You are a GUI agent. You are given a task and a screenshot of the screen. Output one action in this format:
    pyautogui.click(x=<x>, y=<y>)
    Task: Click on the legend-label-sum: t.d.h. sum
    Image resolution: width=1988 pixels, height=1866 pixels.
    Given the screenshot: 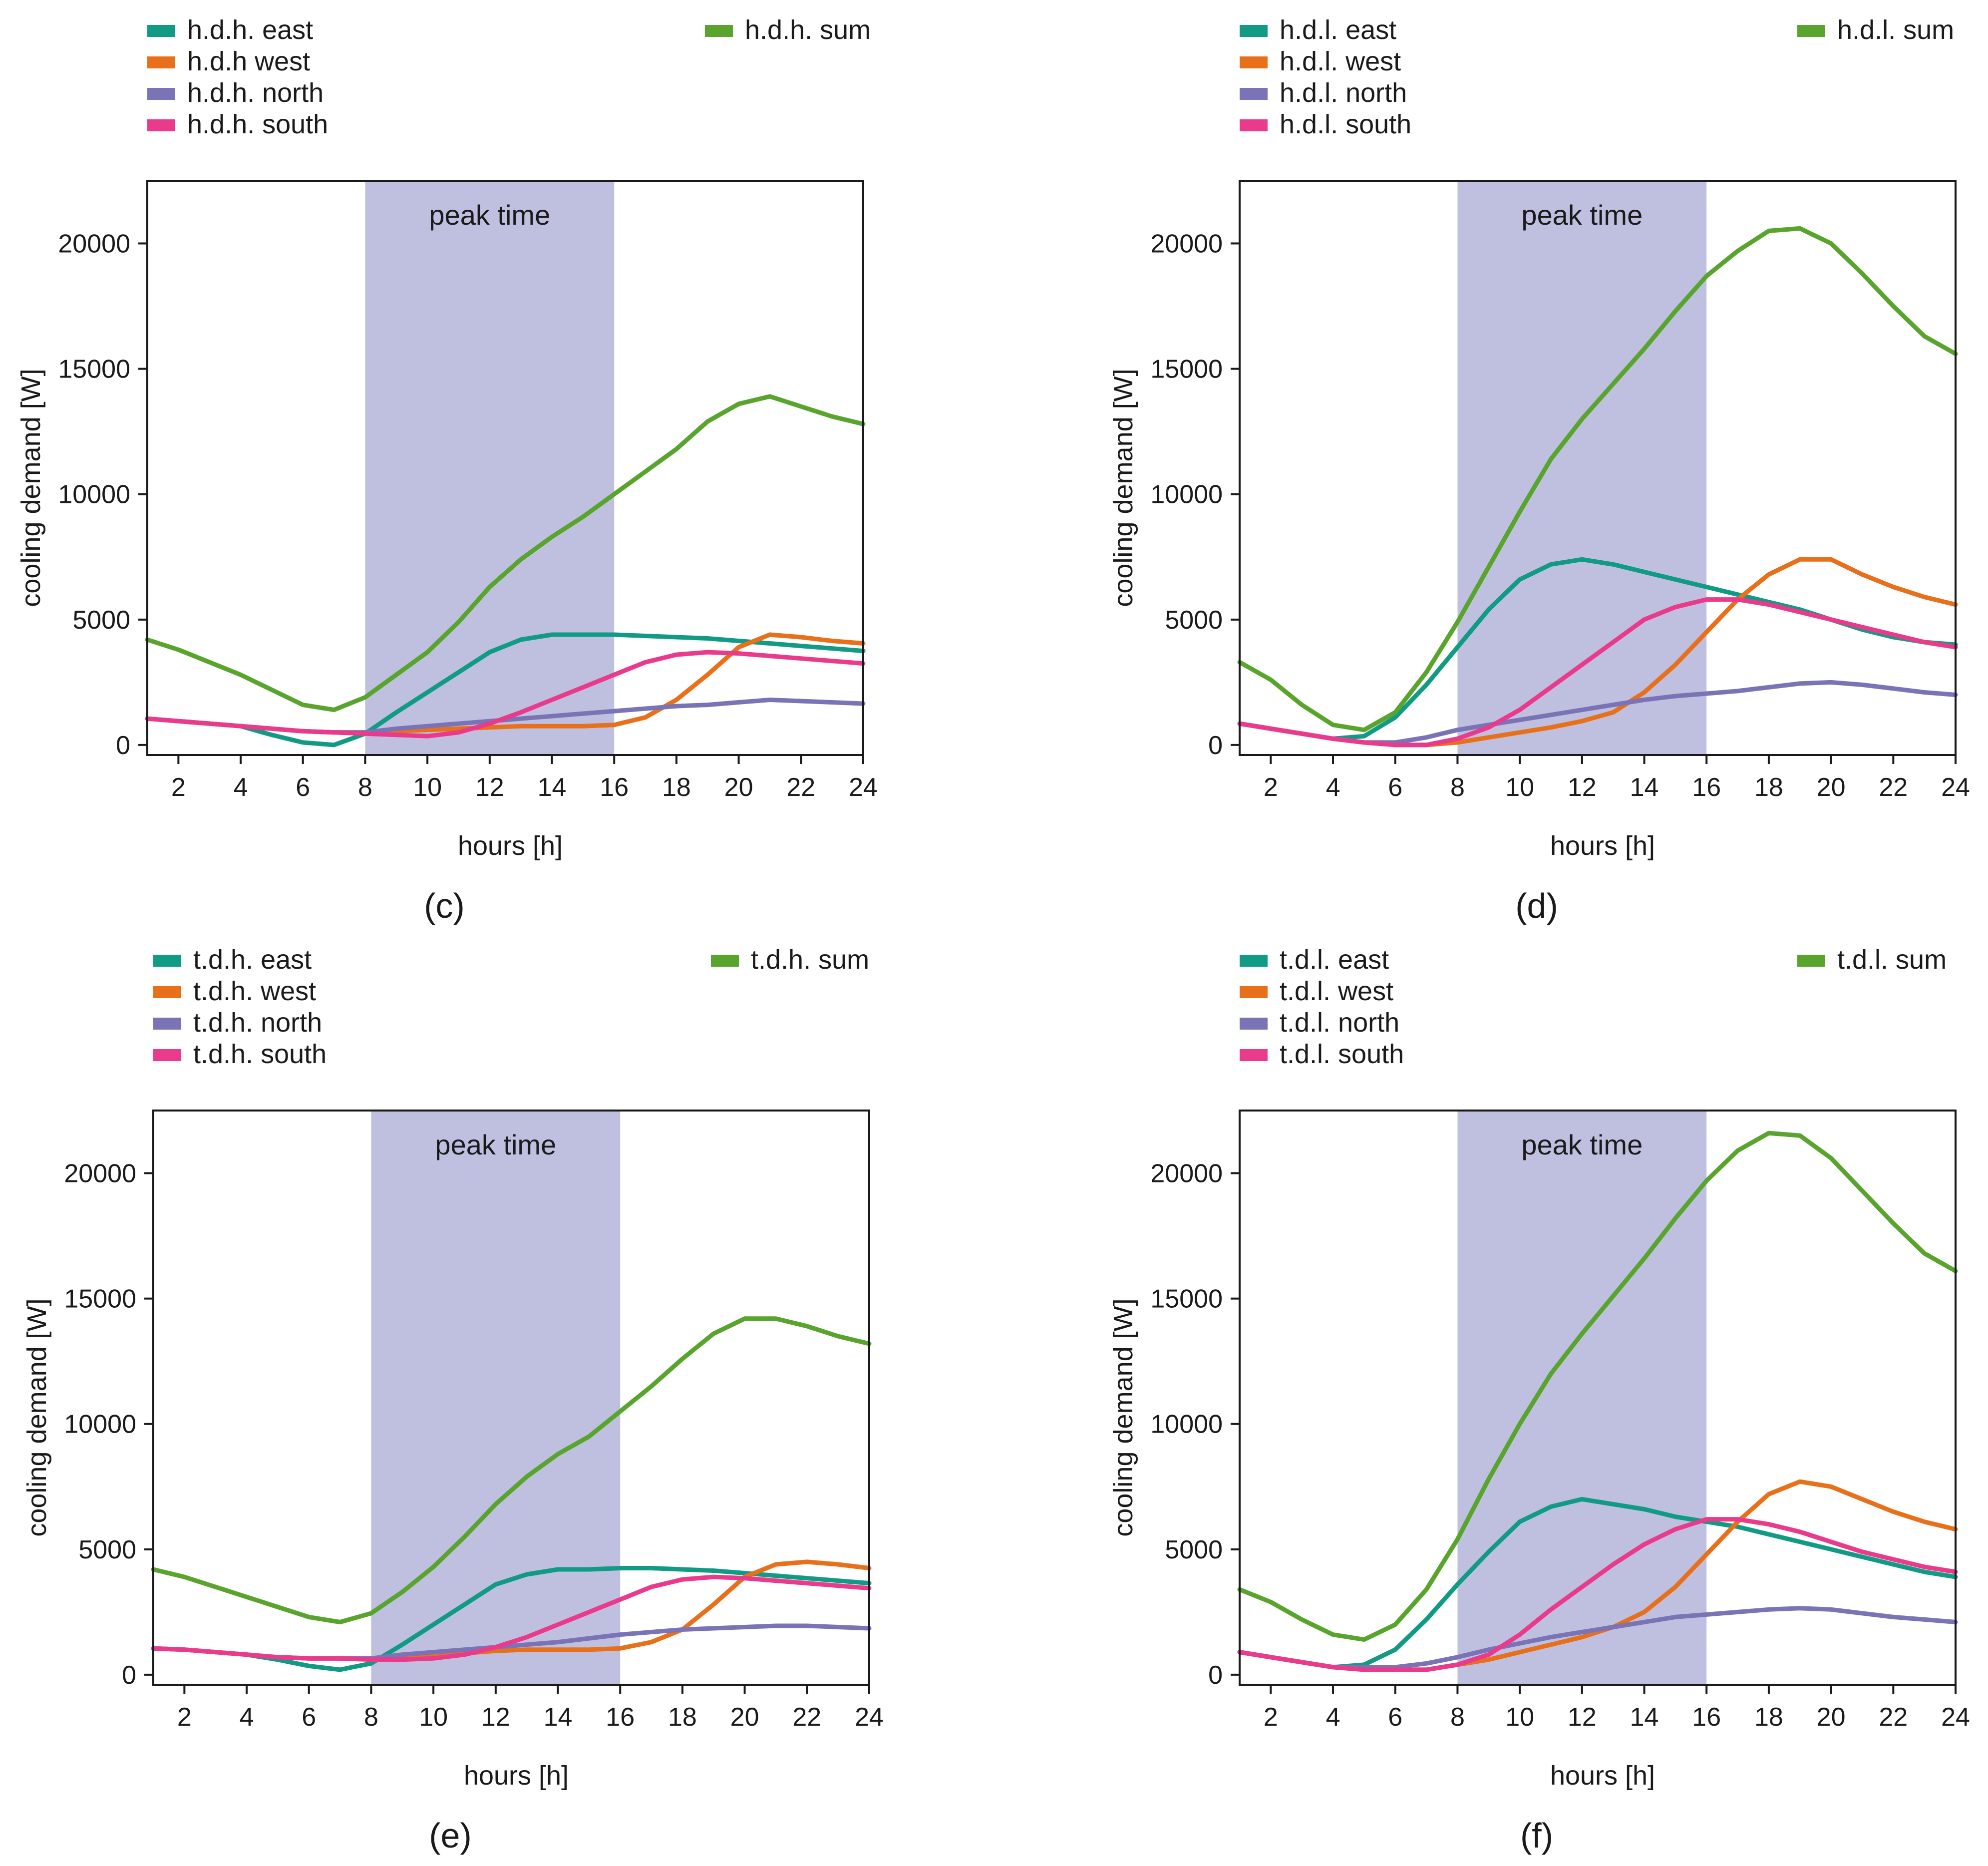 What is the action you would take?
    pyautogui.click(x=810, y=960)
    